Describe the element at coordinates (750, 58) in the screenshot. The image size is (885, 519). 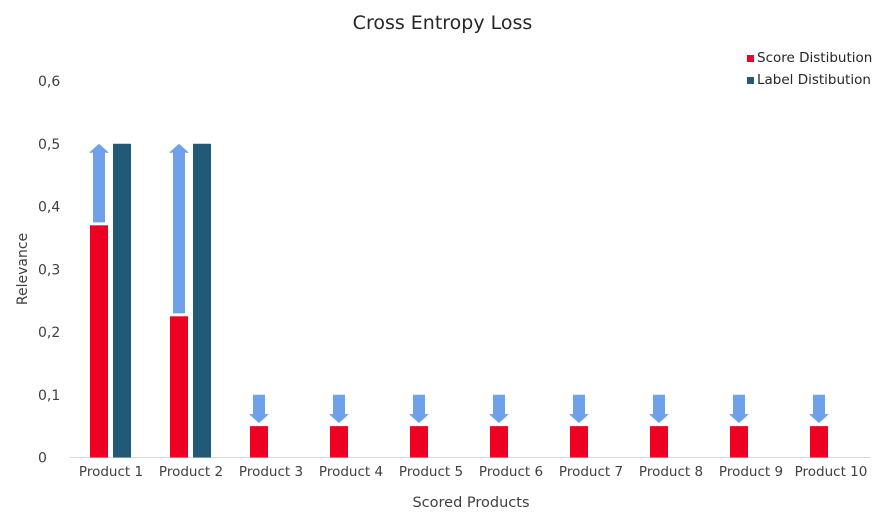
I see `legend-swatch-score` at that location.